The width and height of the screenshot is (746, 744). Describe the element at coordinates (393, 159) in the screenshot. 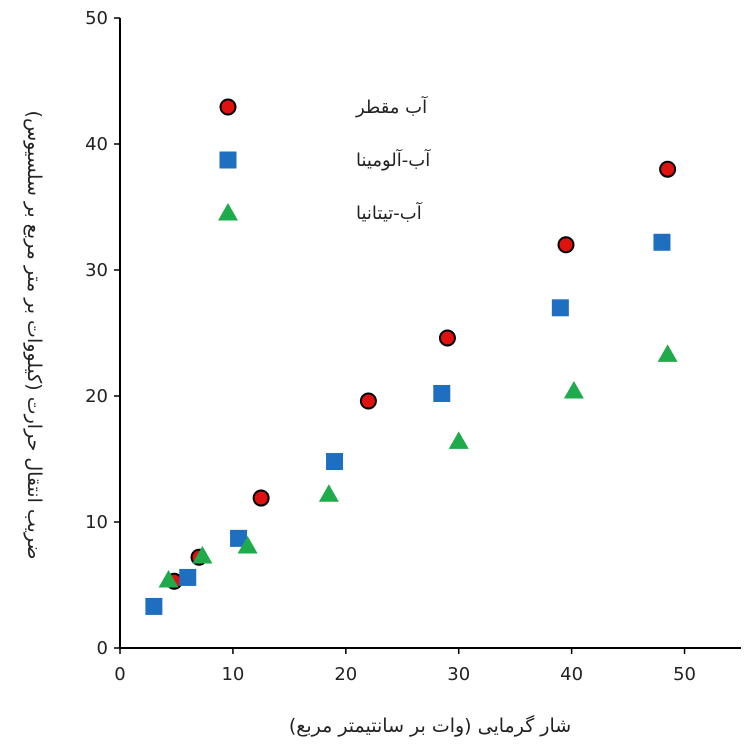

I see `legend-label: آب-آلومینا` at that location.